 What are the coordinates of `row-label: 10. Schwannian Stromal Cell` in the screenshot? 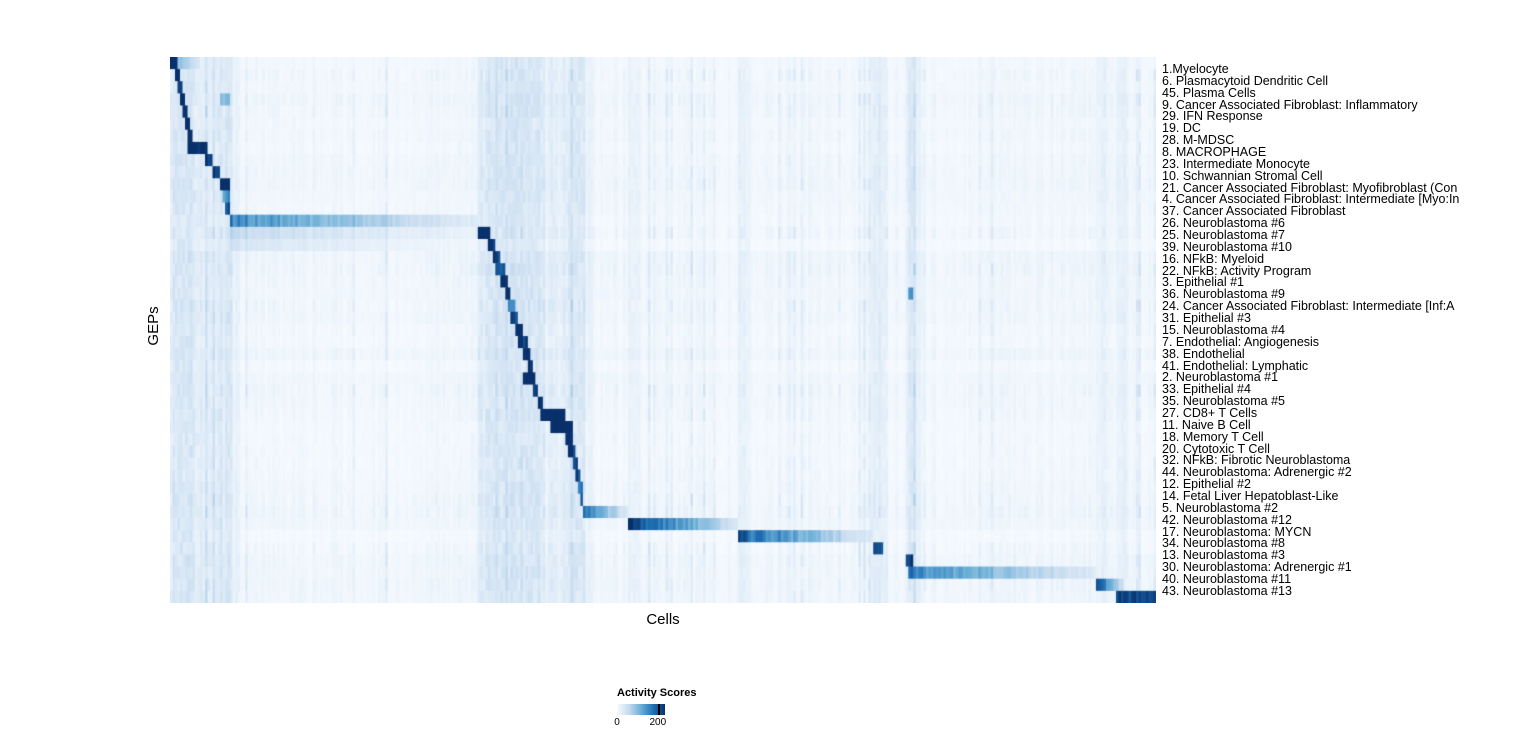 It's located at (1242, 175).